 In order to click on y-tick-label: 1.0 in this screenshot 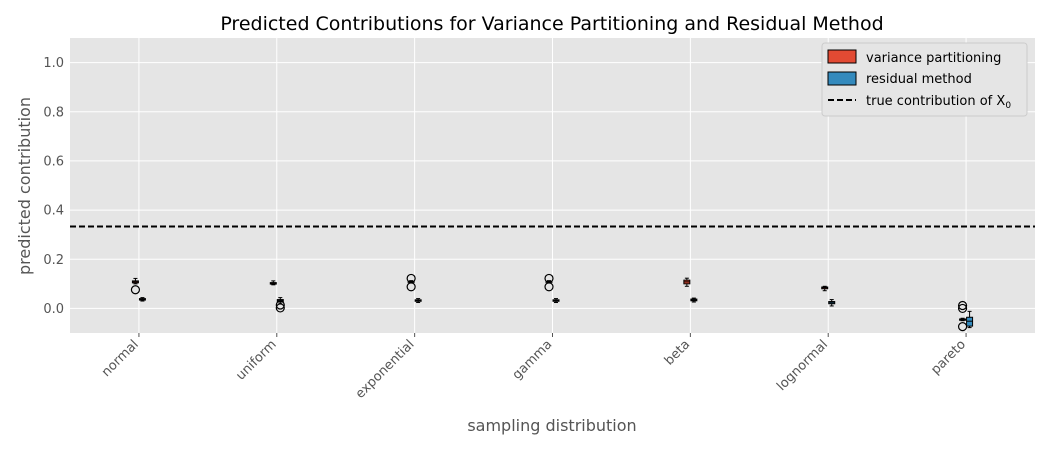, I will do `click(53, 63)`.